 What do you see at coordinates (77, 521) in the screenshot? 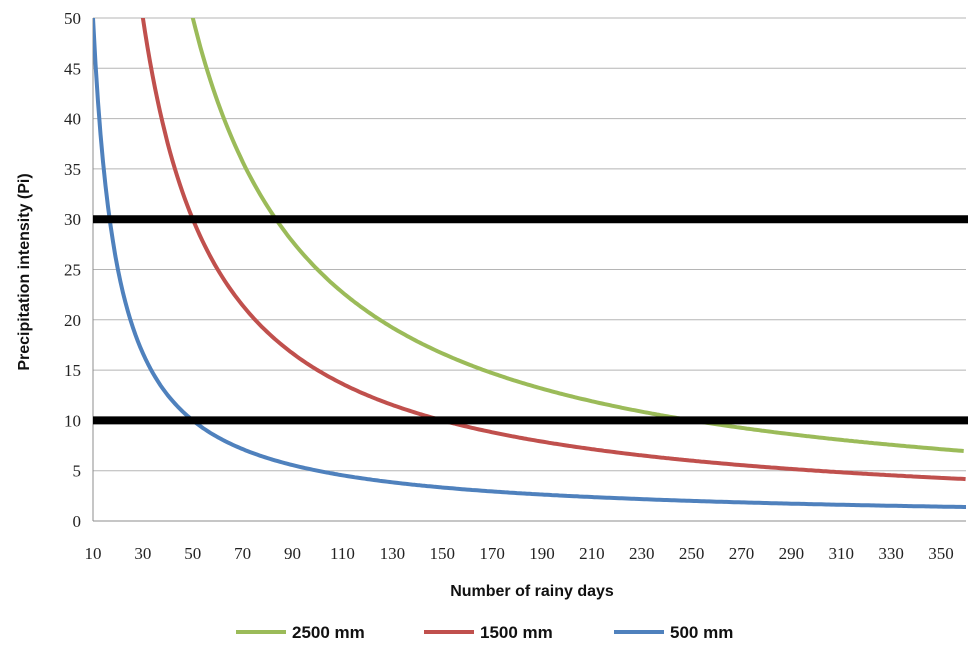
I see `y-tick-label: 0` at bounding box center [77, 521].